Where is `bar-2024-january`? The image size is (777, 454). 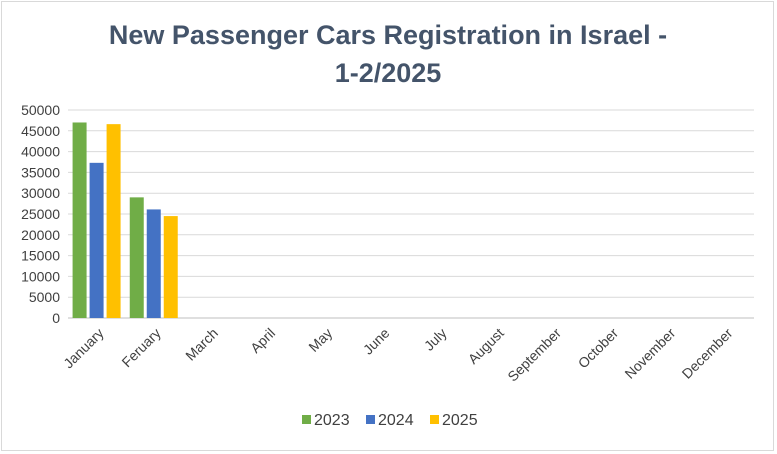 bar-2024-january is located at coordinates (96, 240).